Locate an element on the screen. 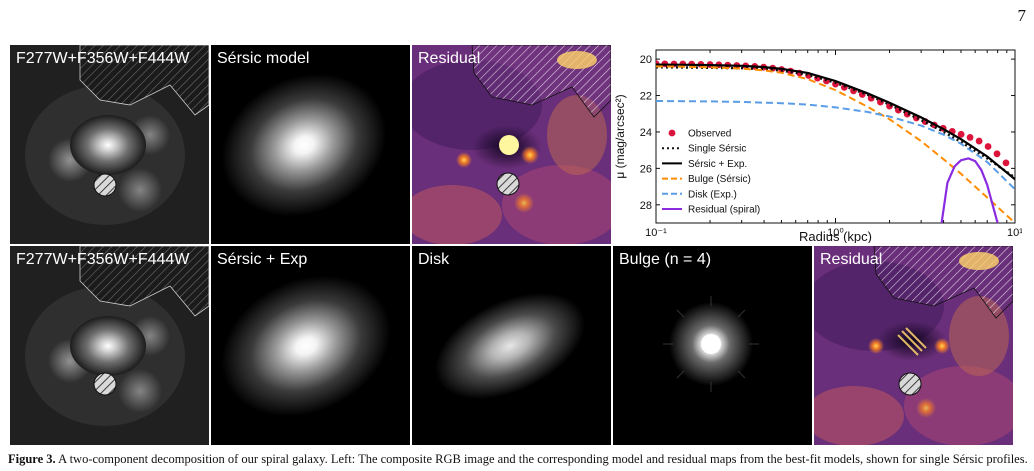 This screenshot has height=471, width=1034. legend-label: Single Sérsic is located at coordinates (717, 149).